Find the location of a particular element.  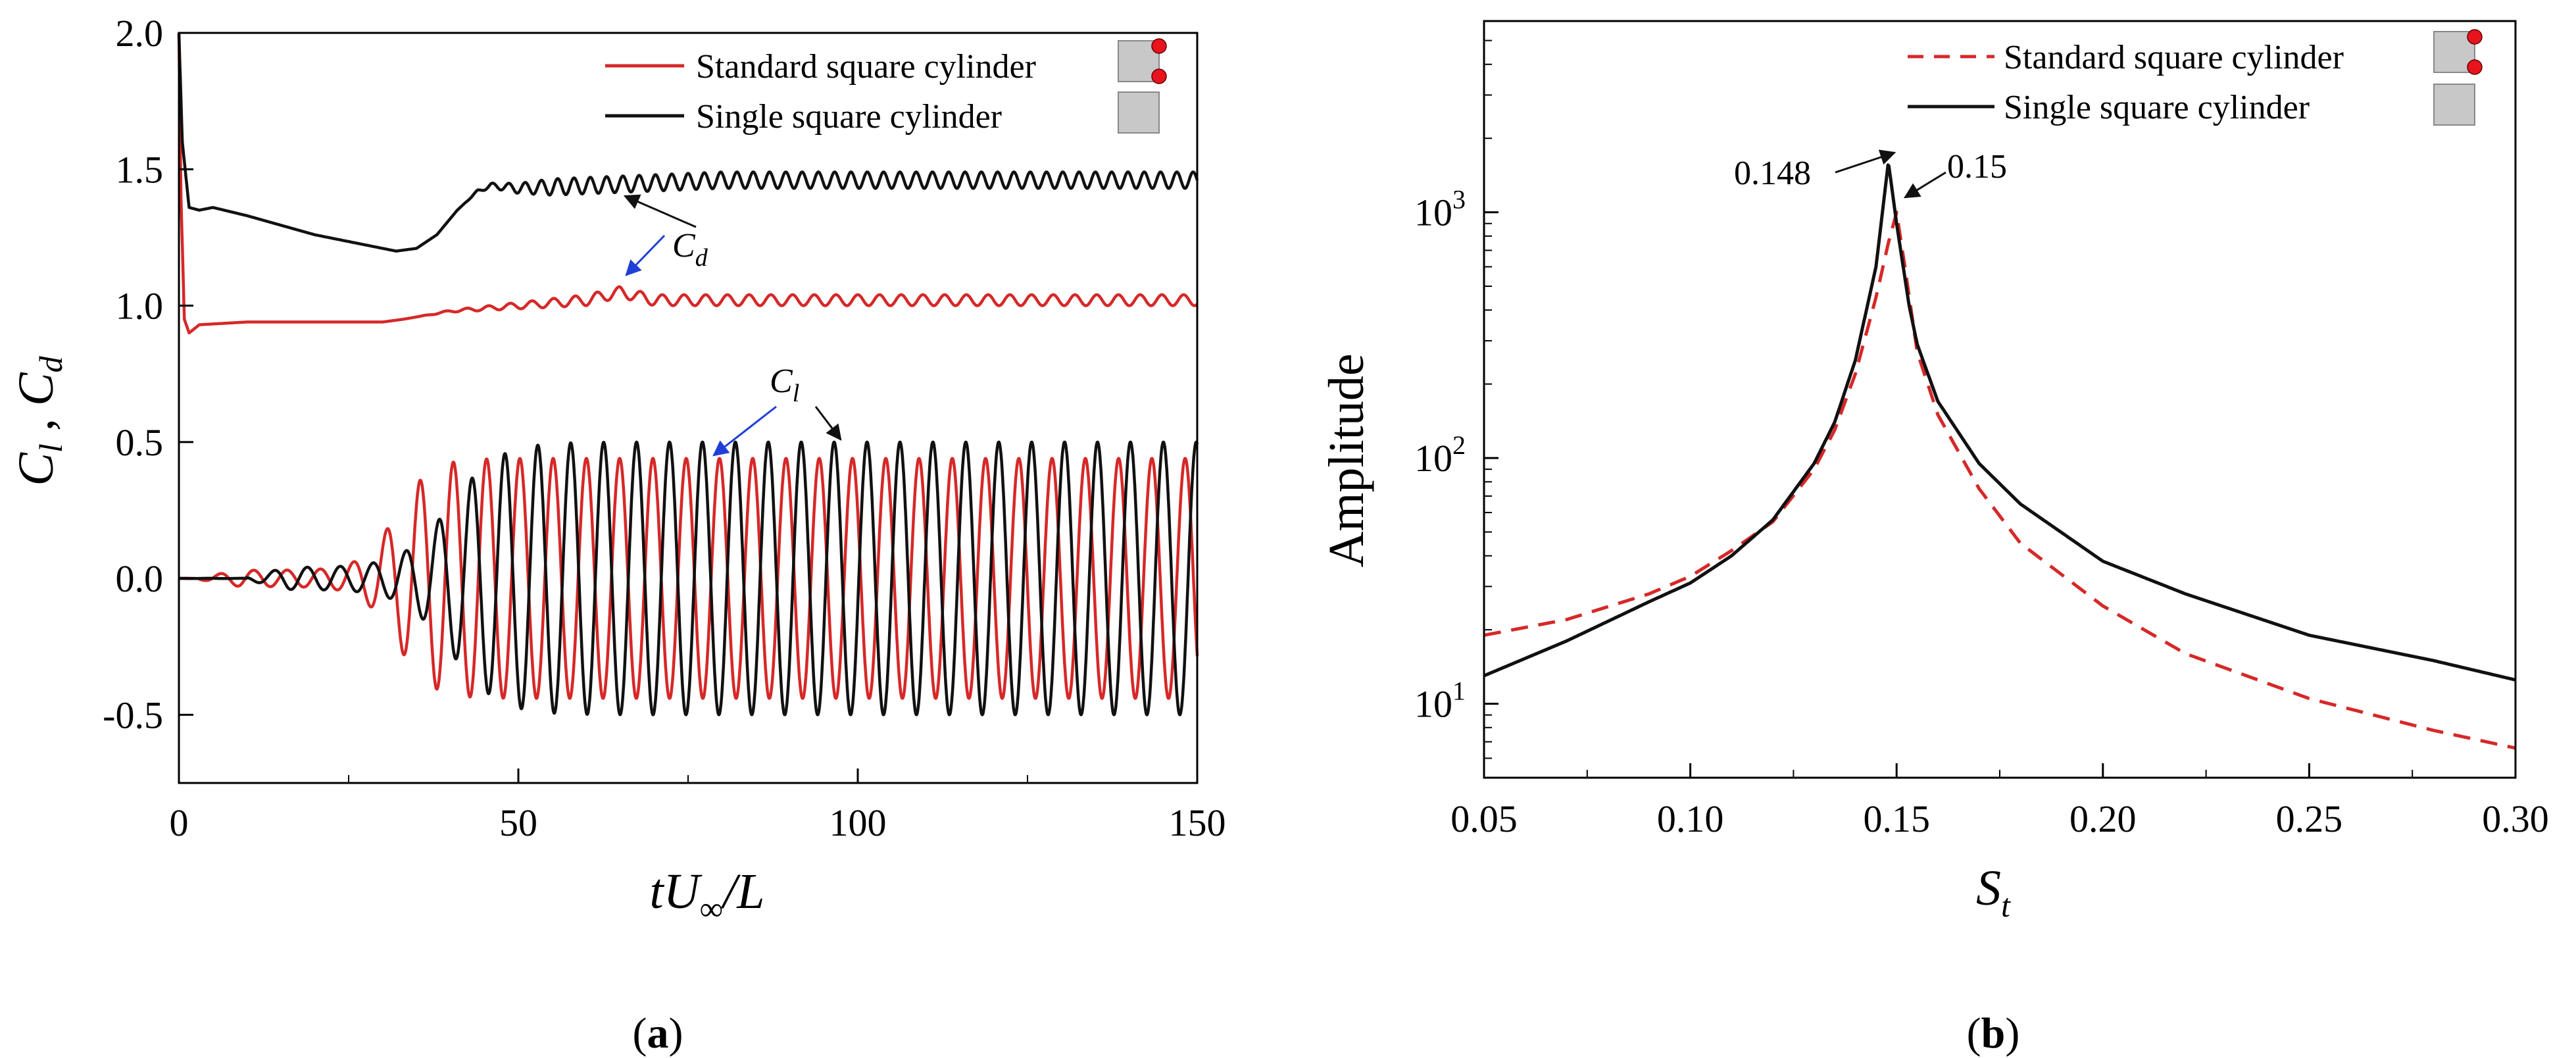

y-title-cd-sub: d is located at coordinates (50, 363).